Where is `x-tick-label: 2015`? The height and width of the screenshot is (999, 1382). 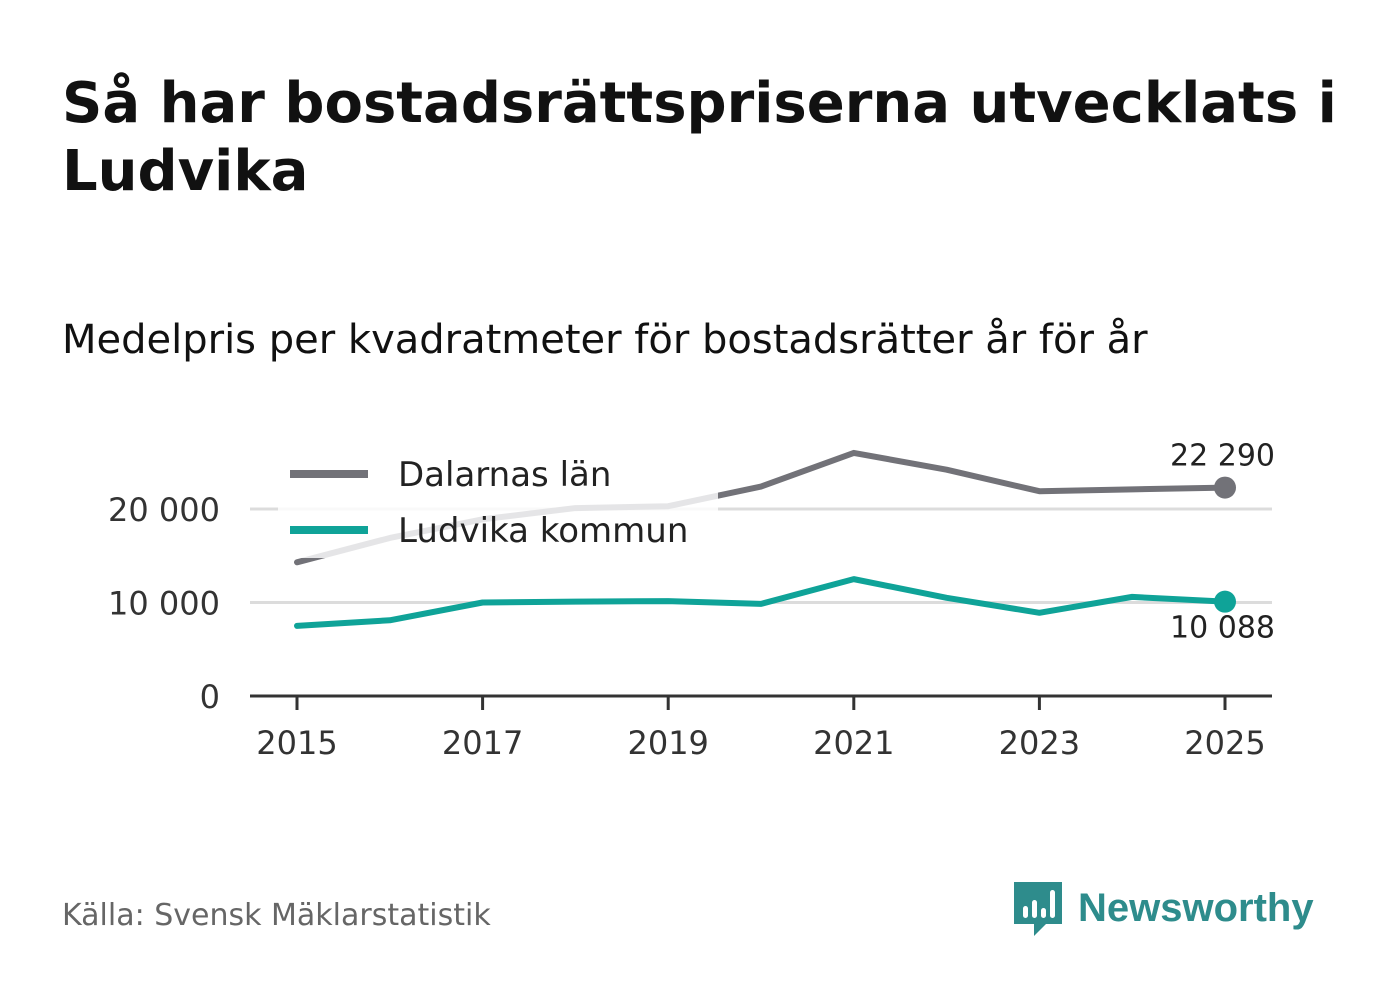
x-tick-label: 2015 is located at coordinates (296, 743).